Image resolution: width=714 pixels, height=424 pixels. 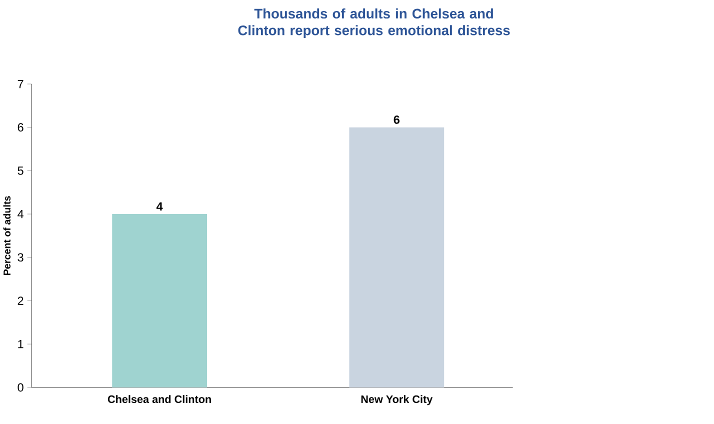 I want to click on x-tick-label: Chelsea and Clinton, so click(x=159, y=399).